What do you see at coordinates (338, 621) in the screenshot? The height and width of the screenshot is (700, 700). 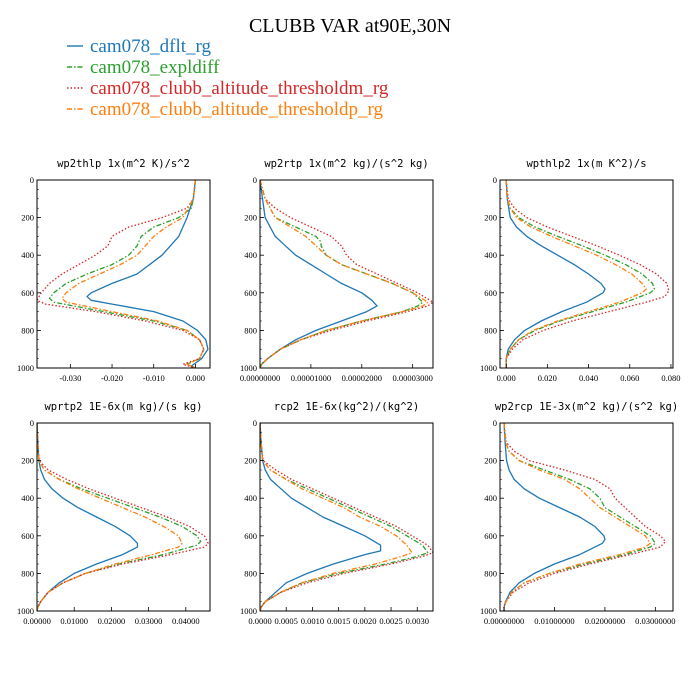 I see `x-tick-label: 0.0015` at bounding box center [338, 621].